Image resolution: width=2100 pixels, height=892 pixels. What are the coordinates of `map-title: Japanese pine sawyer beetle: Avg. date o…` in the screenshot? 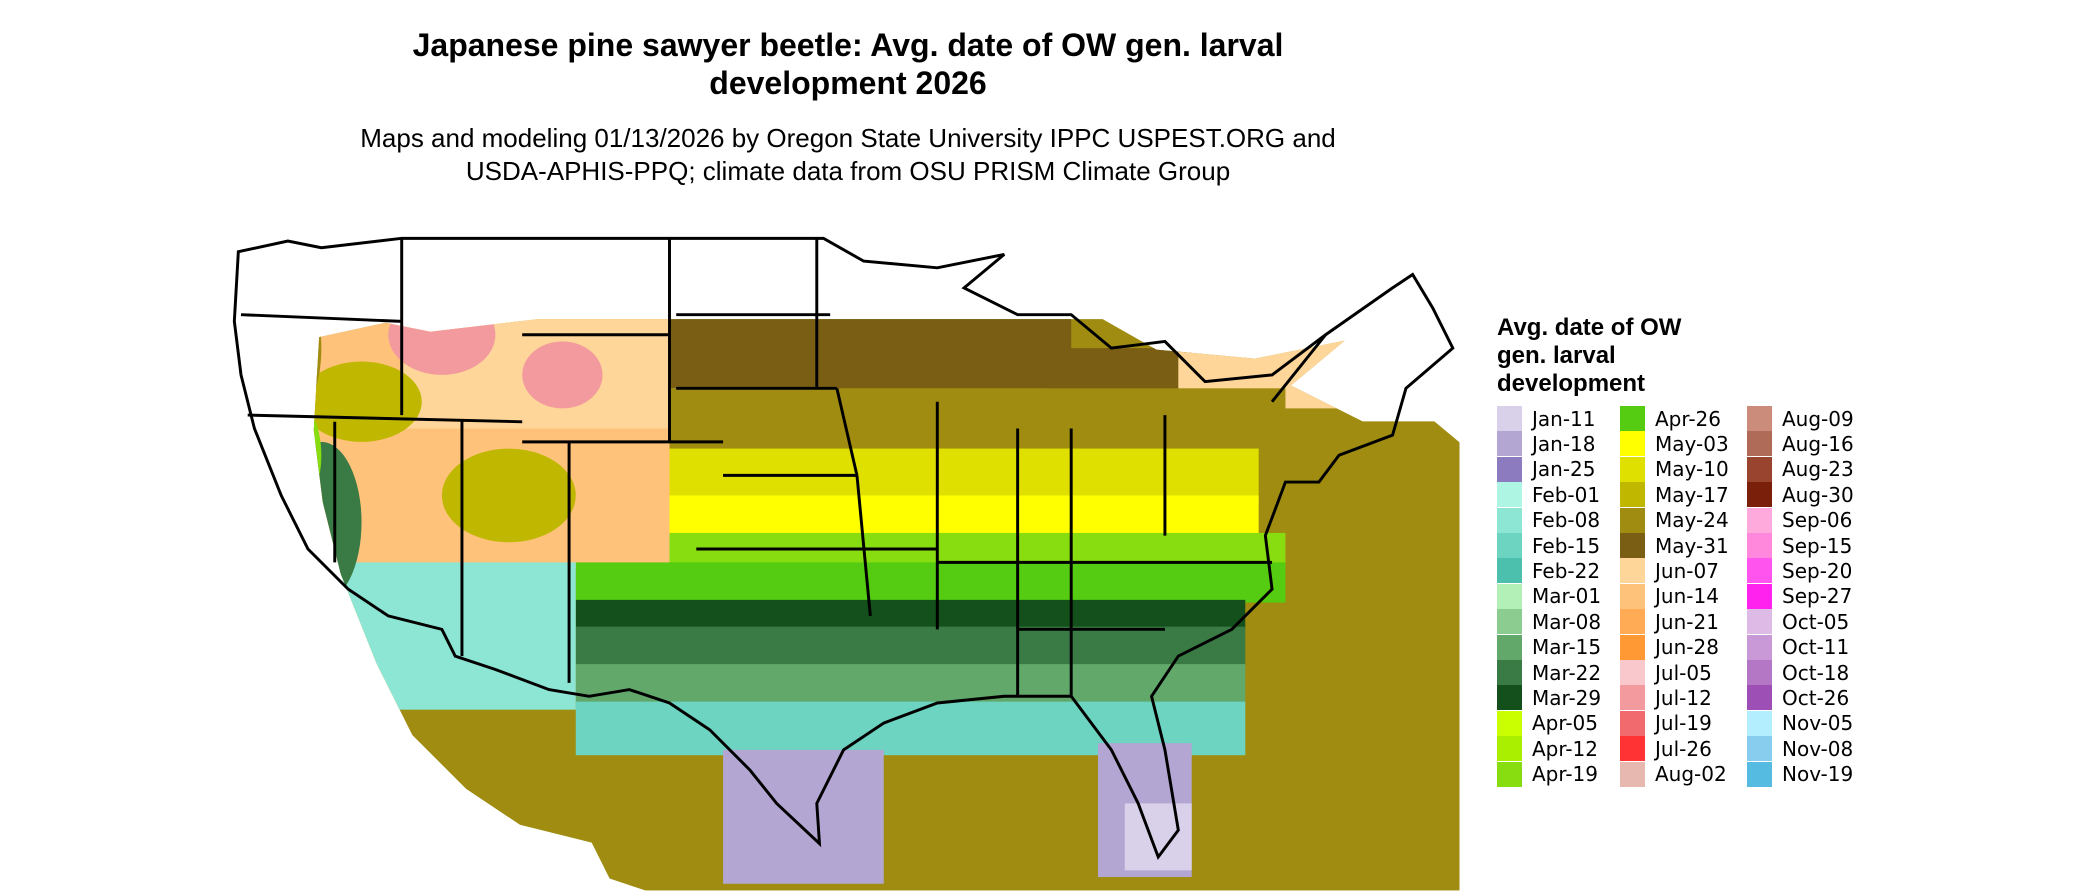 It's located at (848, 64).